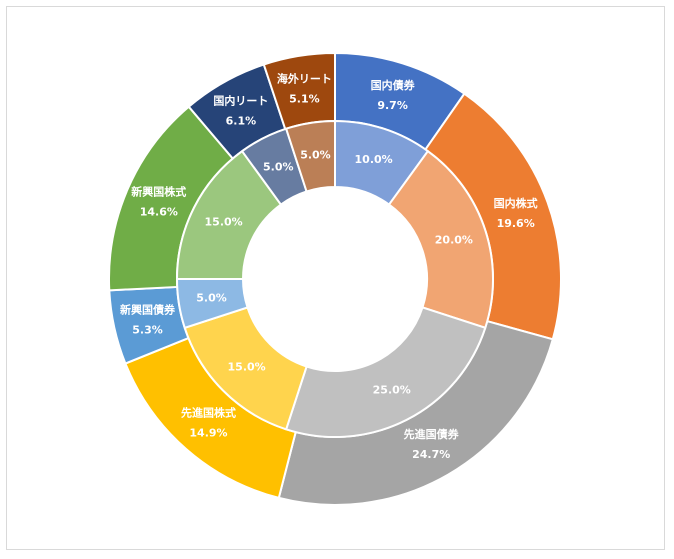 This screenshot has width=674, height=559. I want to click on outer-category-label: 国内リート, so click(240, 101).